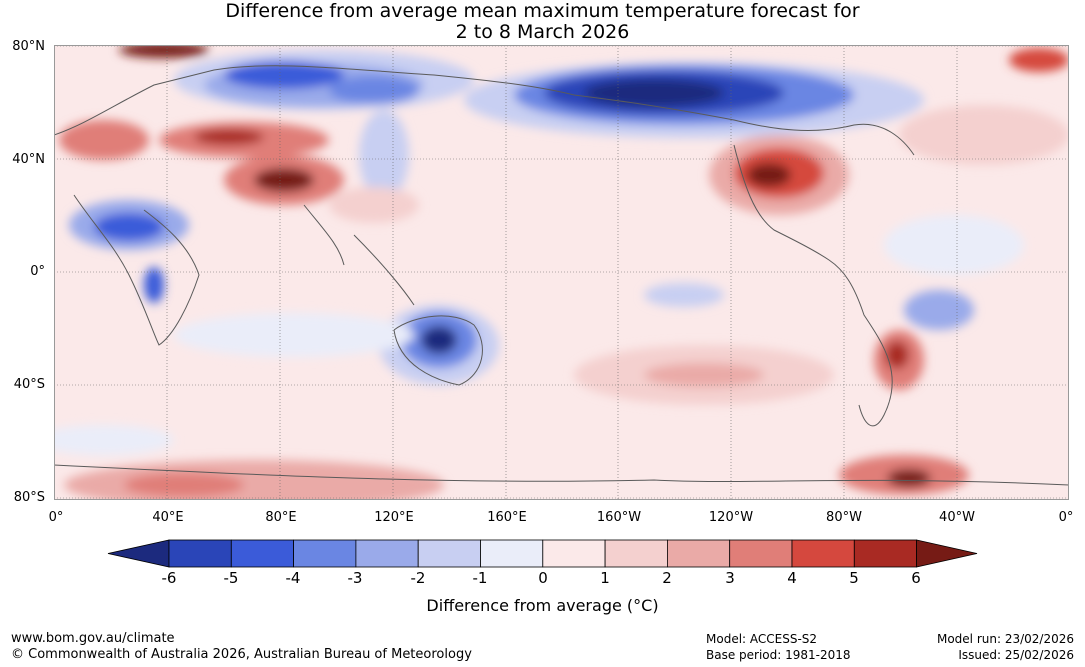 The image size is (1085, 667). I want to click on legend-tick-label: 0, so click(543, 578).